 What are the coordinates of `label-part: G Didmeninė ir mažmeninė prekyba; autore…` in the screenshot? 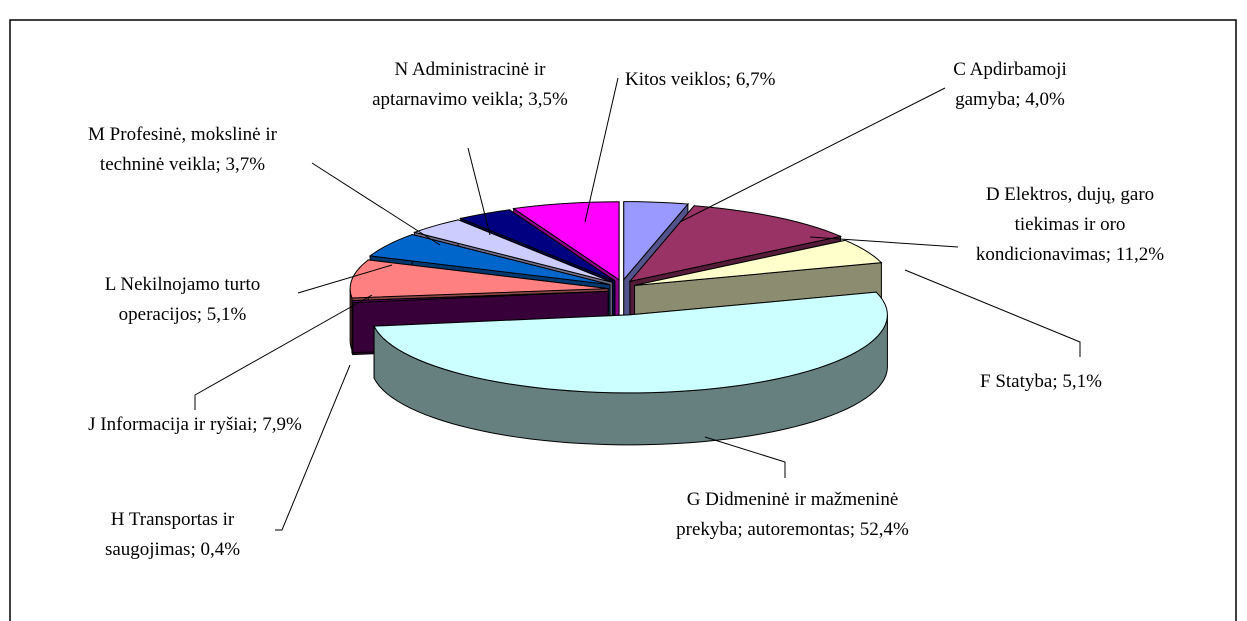 It's located at (787, 514).